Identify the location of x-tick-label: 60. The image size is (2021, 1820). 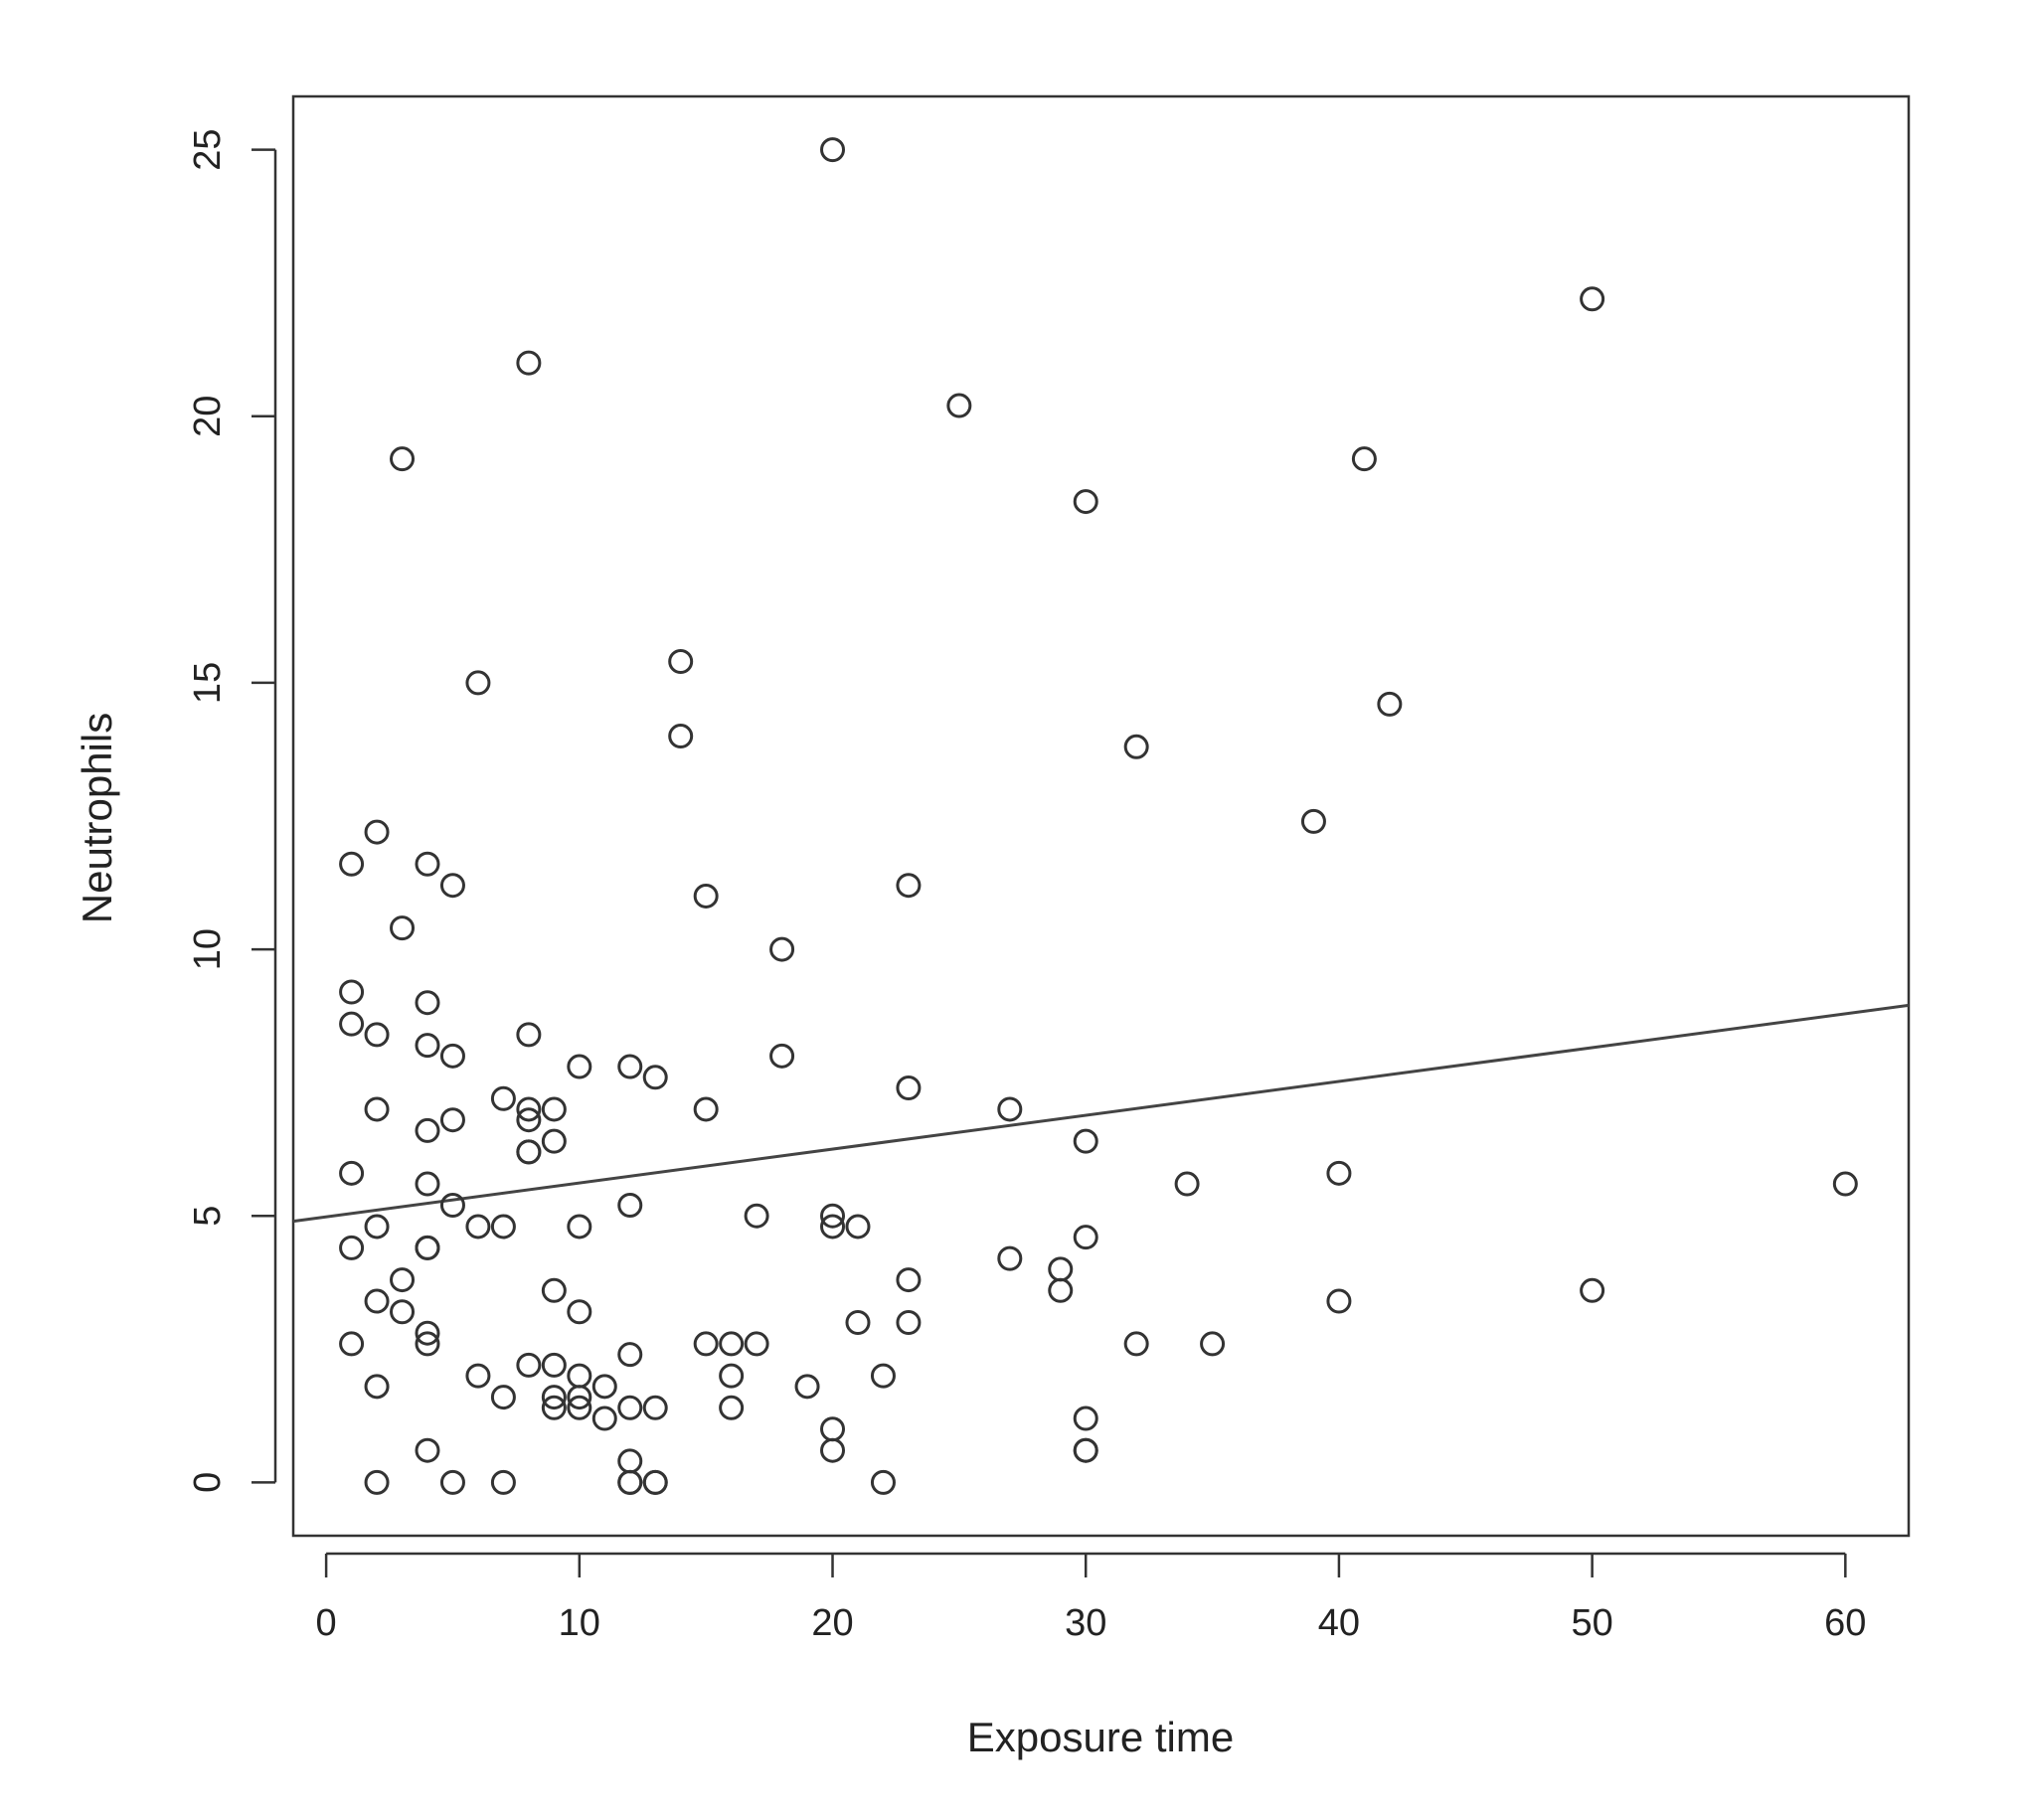
(1845, 1623).